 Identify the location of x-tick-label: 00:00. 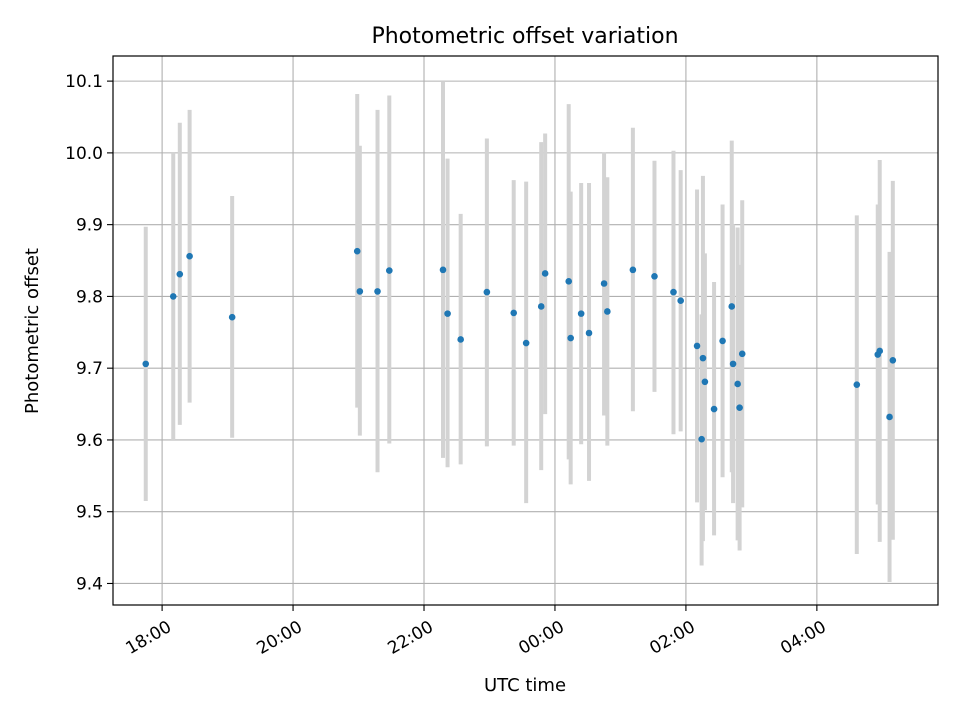
(541, 638).